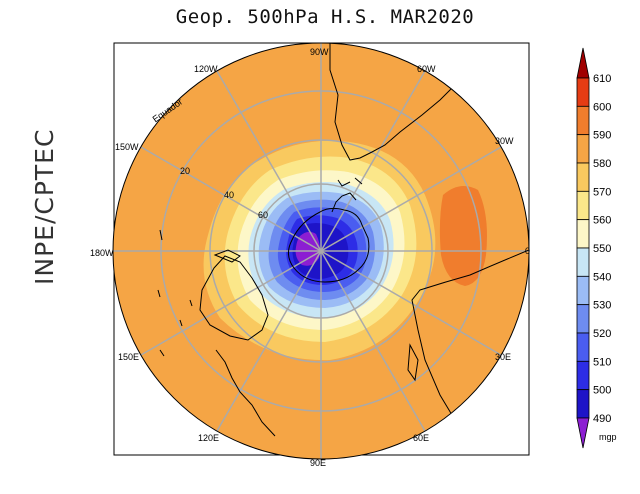 This screenshot has height=494, width=640. What do you see at coordinates (602, 277) in the screenshot?
I see `colorbar-level-label: 540` at bounding box center [602, 277].